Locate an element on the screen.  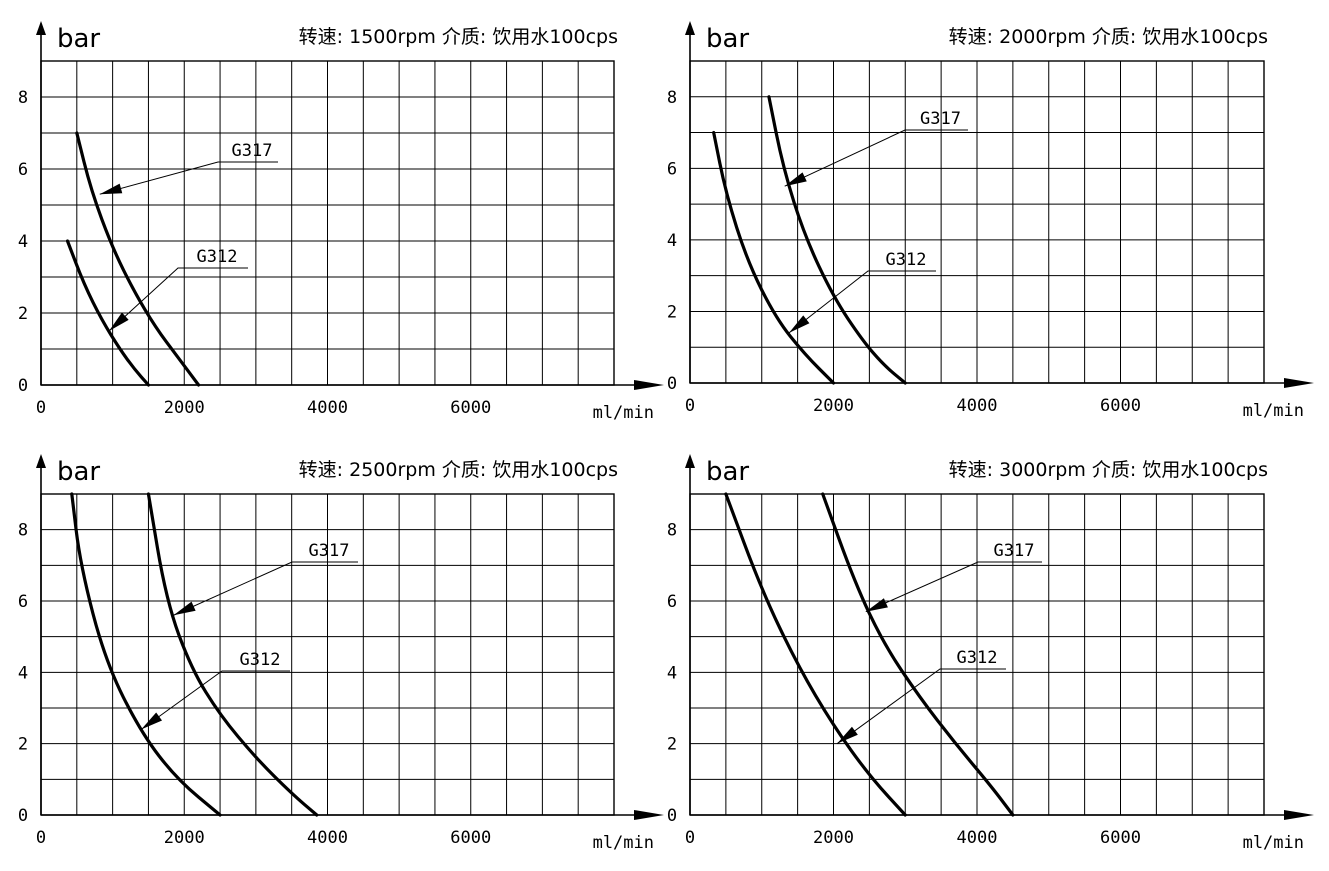
chart-title: 转速: 1500rpm 介质: 饮用水100cps is located at coordinates (458, 37).